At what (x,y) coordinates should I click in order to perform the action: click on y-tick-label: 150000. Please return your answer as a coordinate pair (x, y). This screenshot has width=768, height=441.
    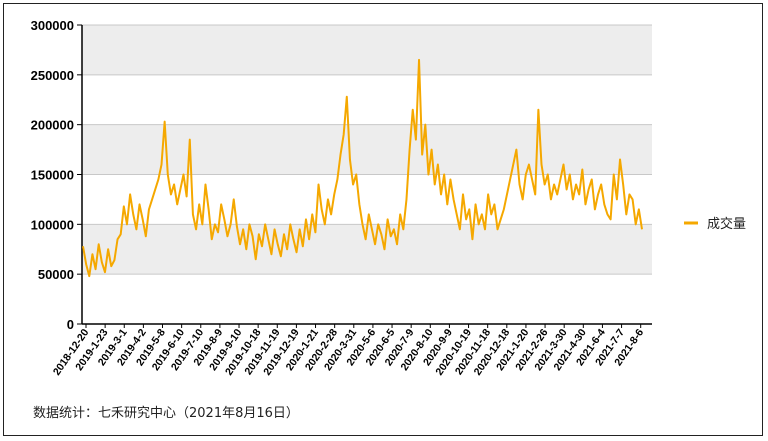
    Looking at the image, I should click on (52, 175).